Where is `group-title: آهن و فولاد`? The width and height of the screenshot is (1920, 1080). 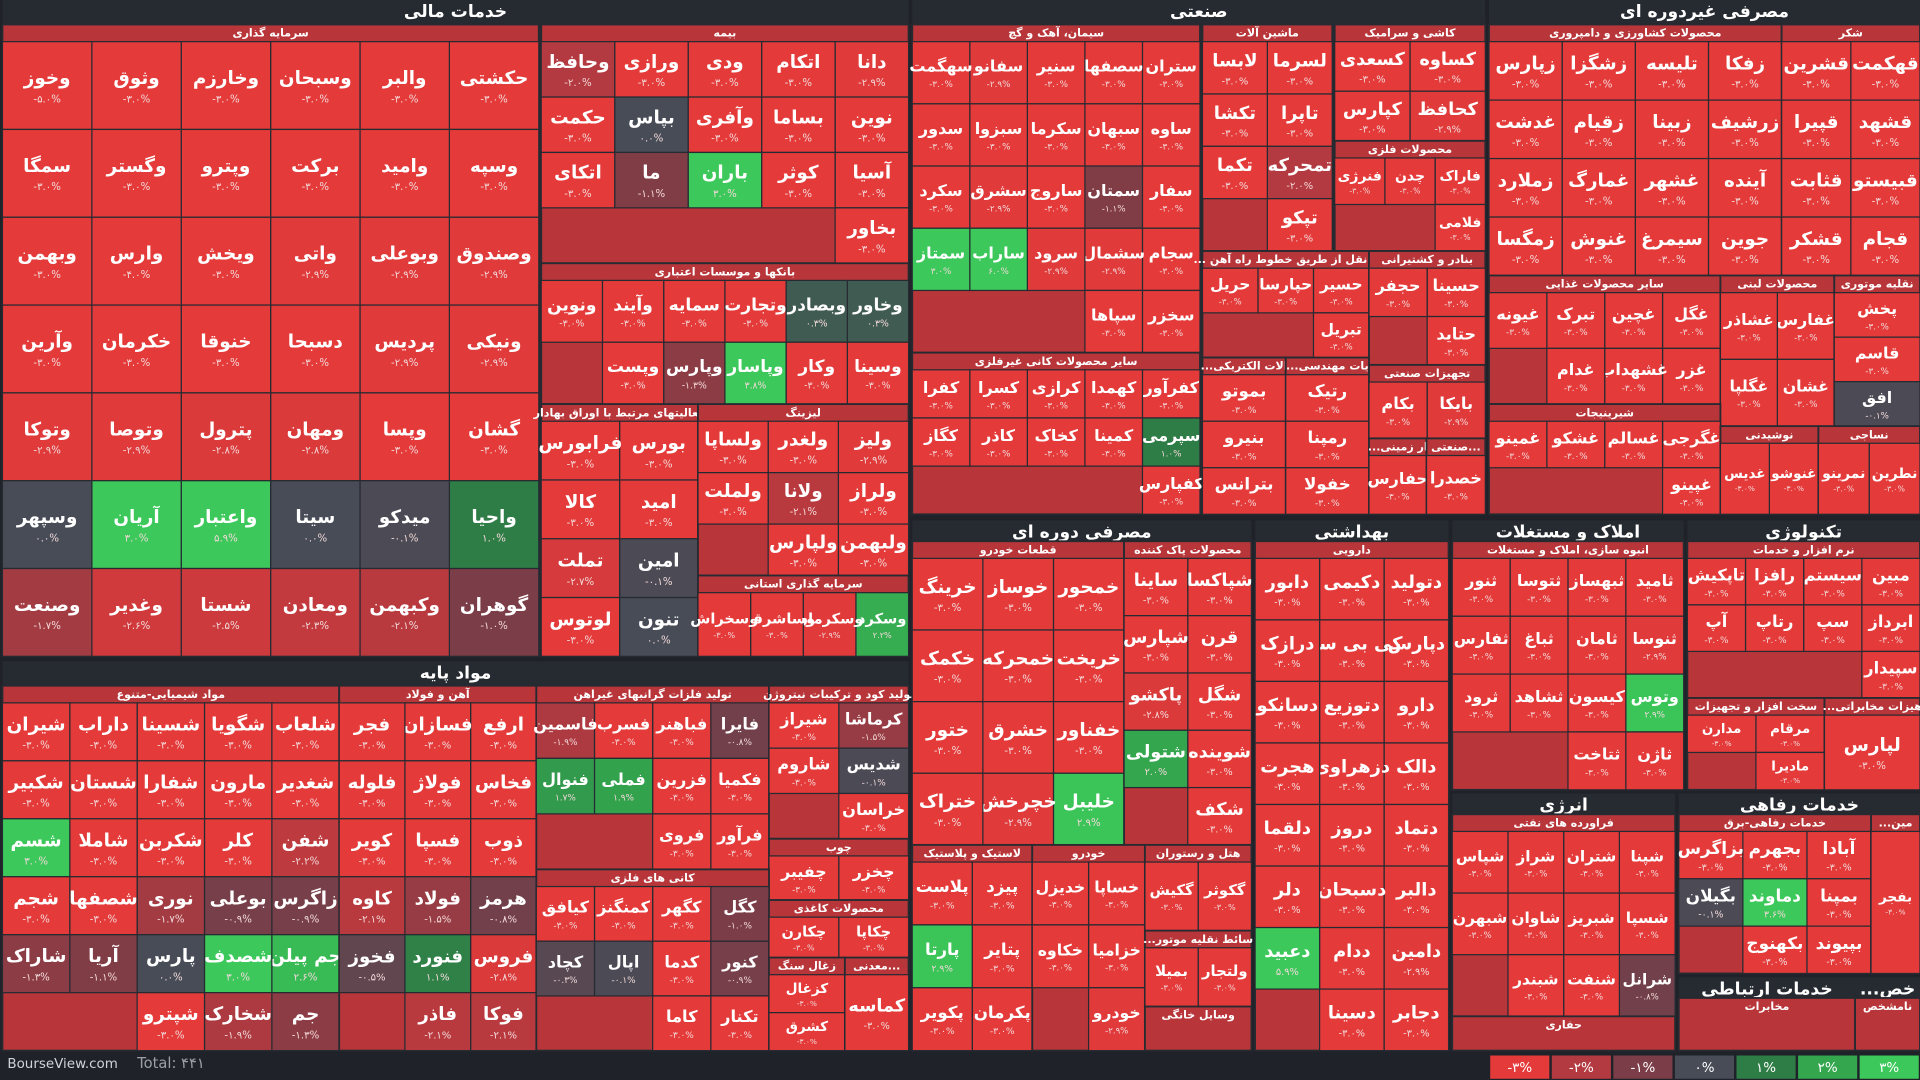
group-title: آهن و فولاد is located at coordinates (438, 694).